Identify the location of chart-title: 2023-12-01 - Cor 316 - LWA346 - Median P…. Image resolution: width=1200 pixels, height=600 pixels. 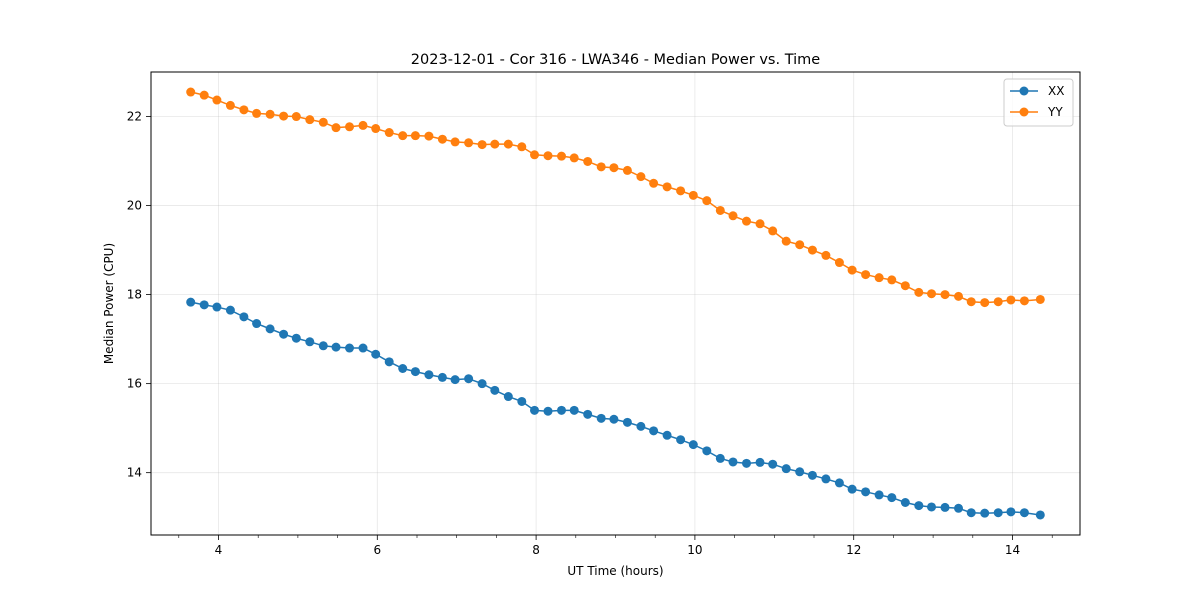
(615, 60).